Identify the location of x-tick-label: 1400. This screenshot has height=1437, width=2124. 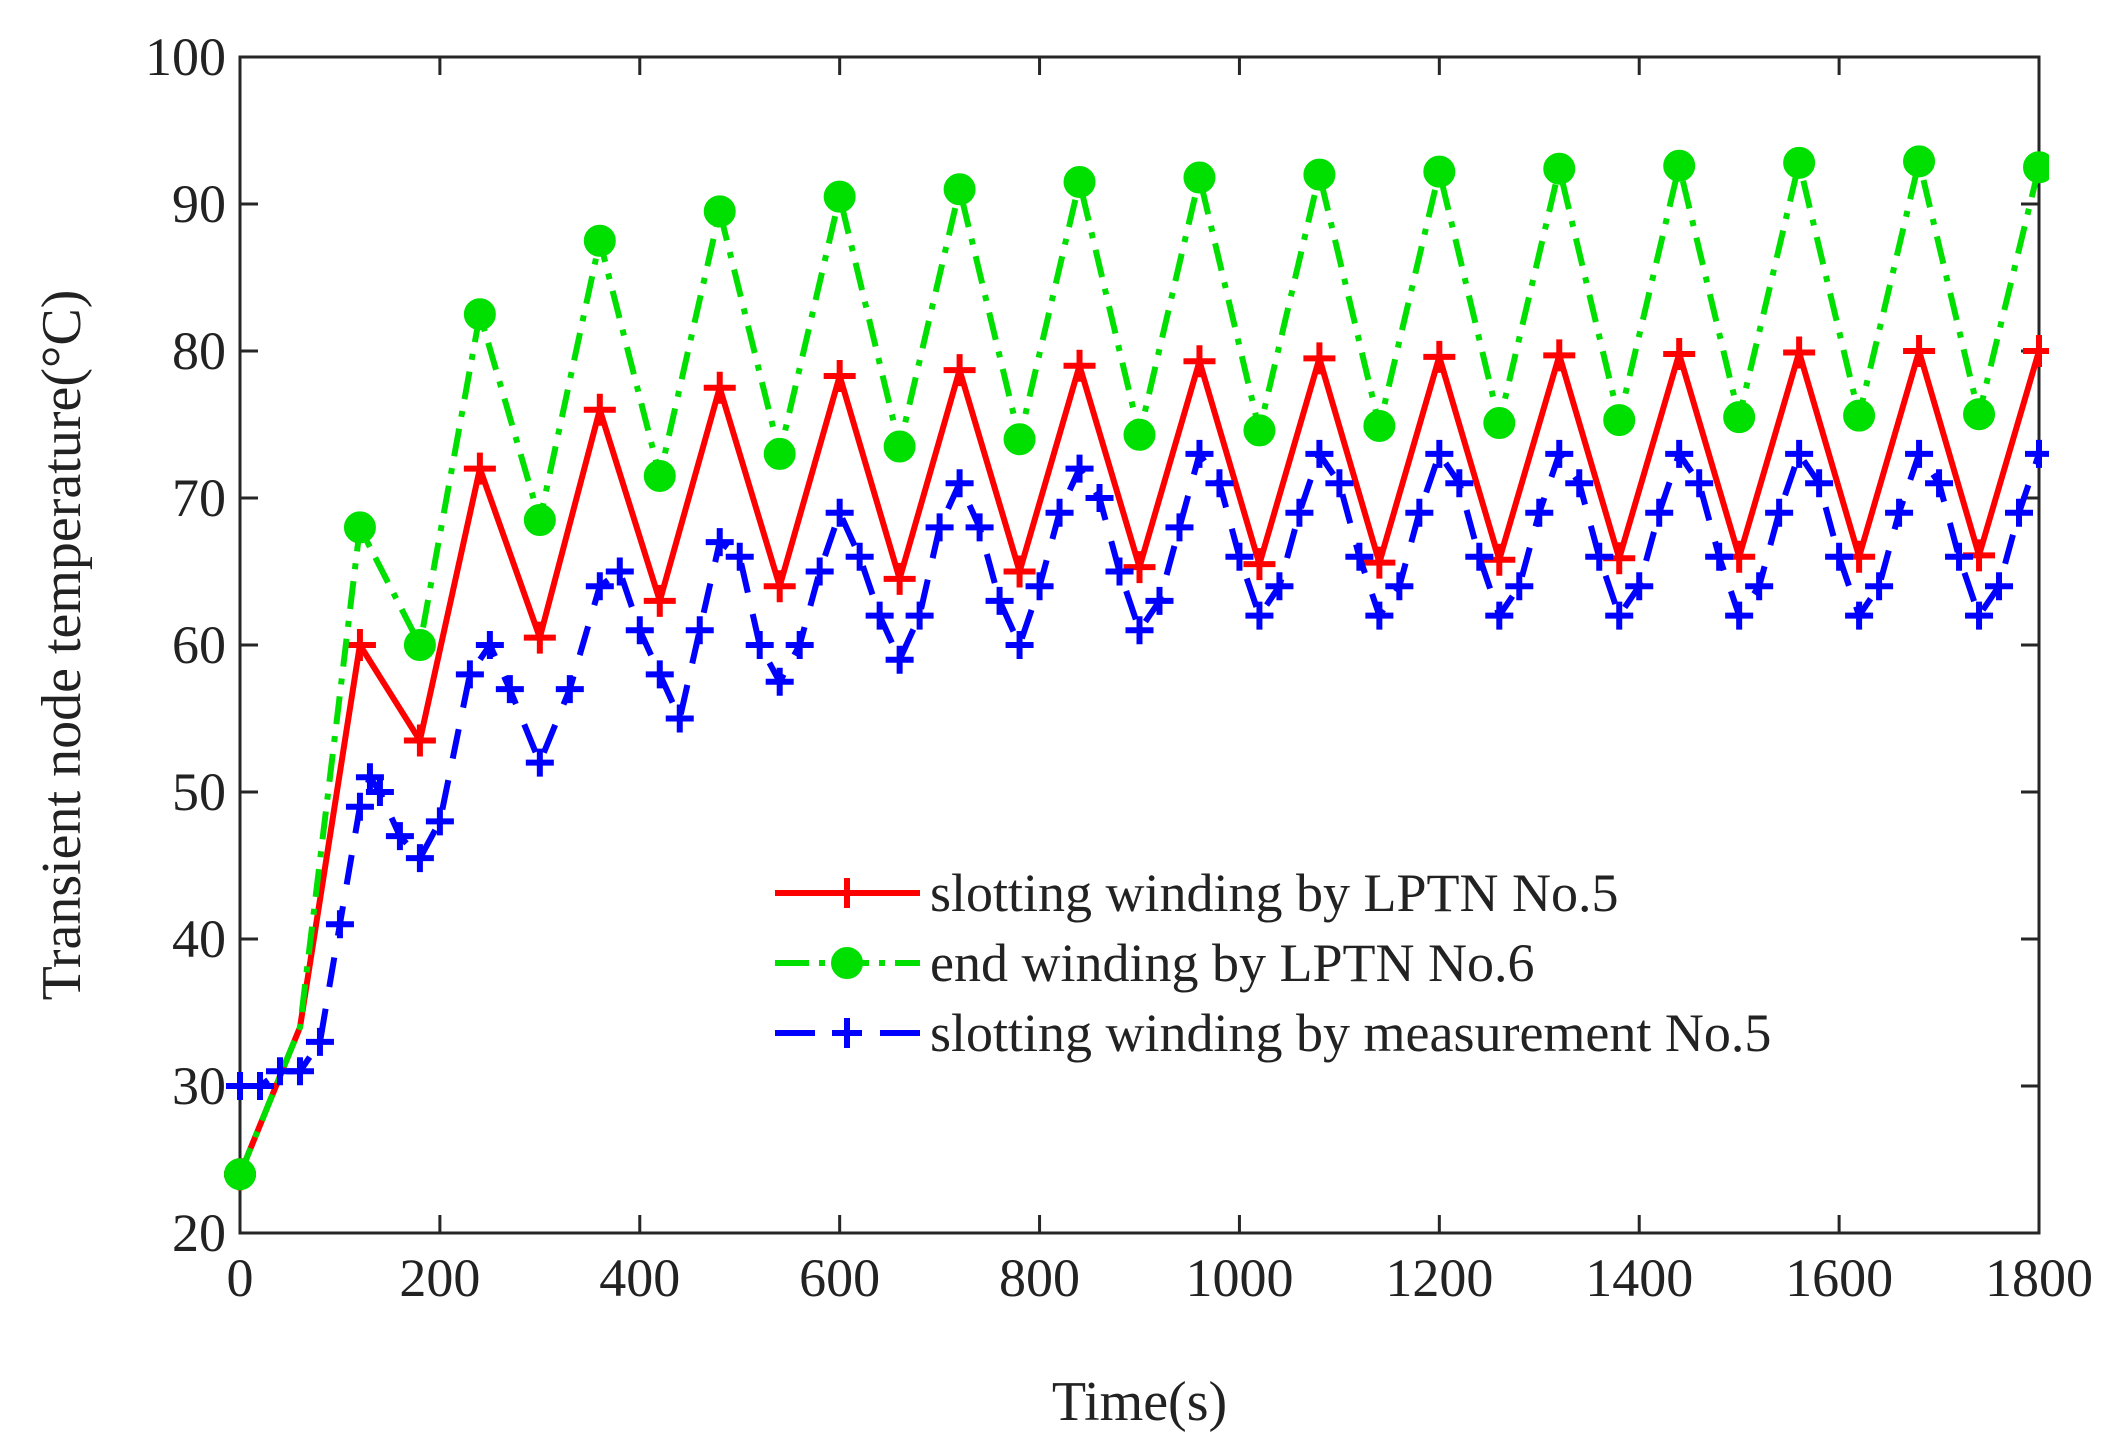
(1639, 1278).